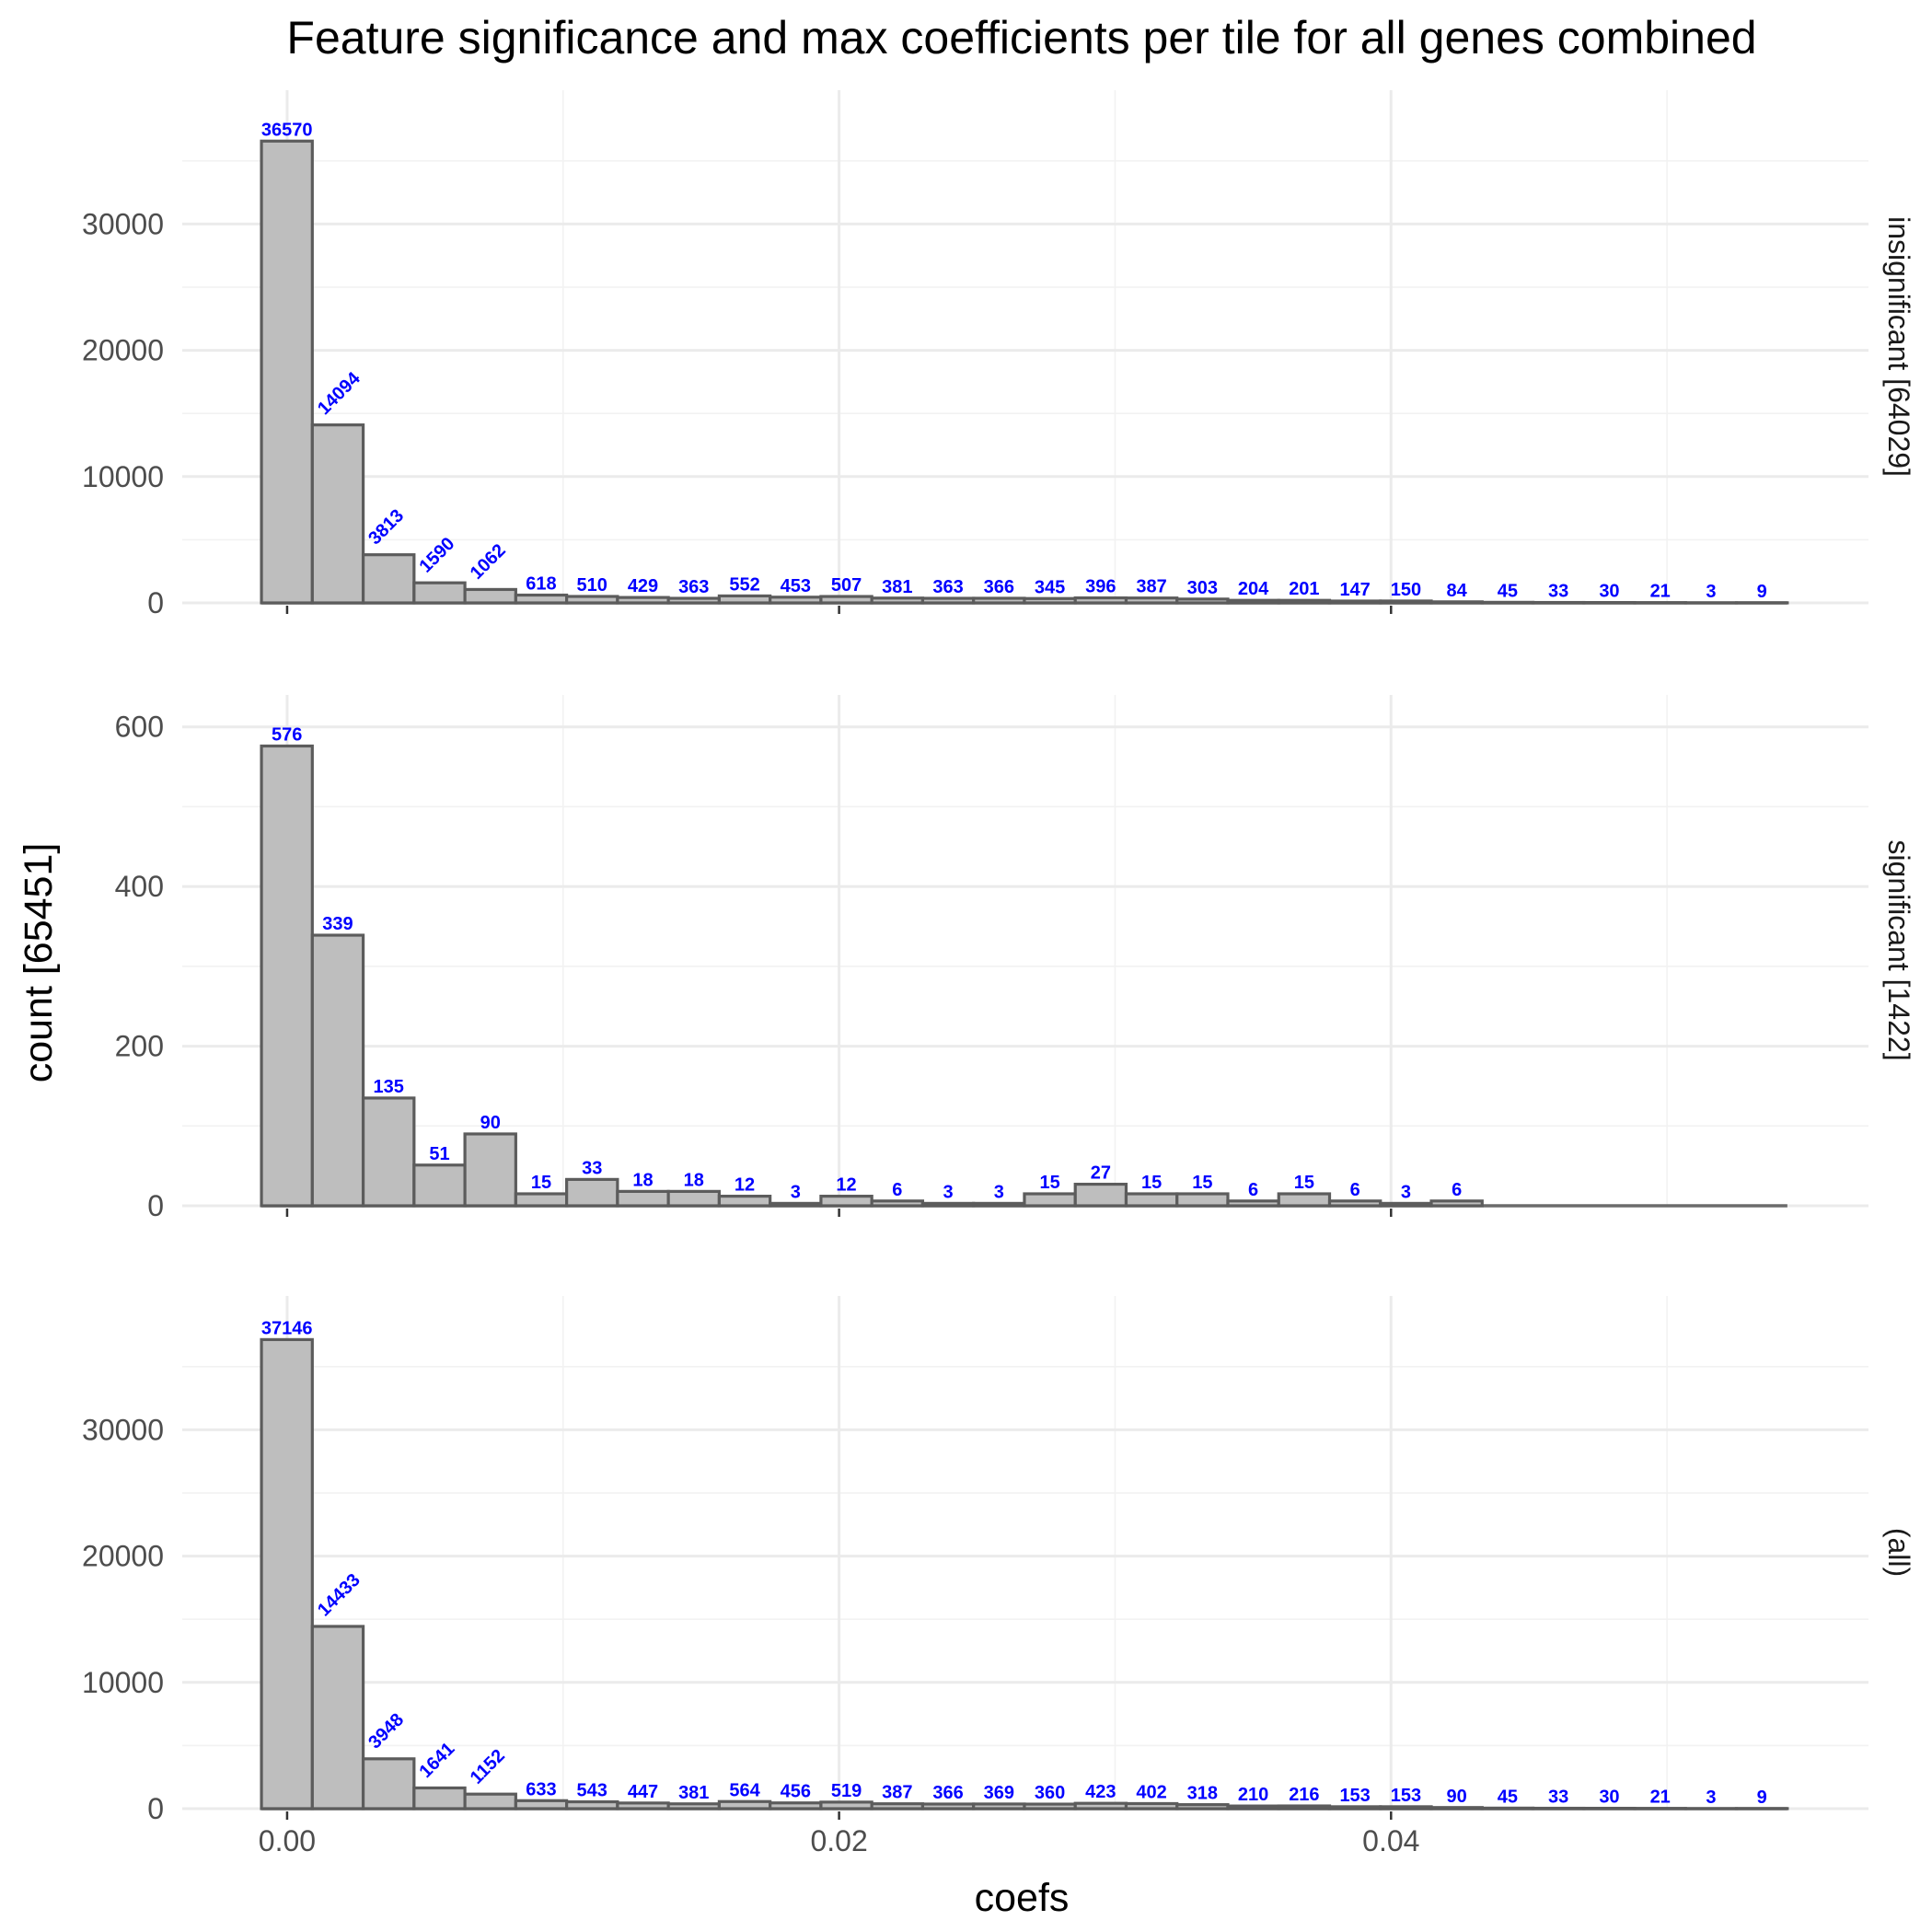 This screenshot has height=1932, width=1932. I want to click on bar-count-label: 153, so click(1406, 1796).